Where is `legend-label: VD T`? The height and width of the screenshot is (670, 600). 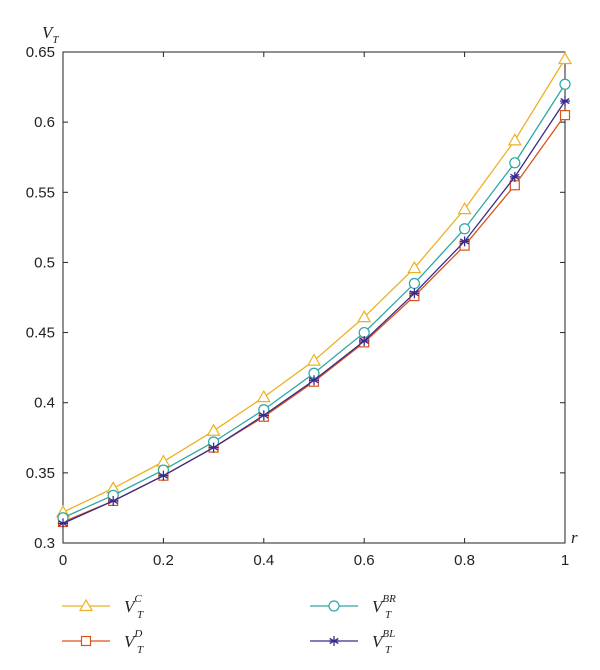 legend-label: VD T is located at coordinates (134, 642).